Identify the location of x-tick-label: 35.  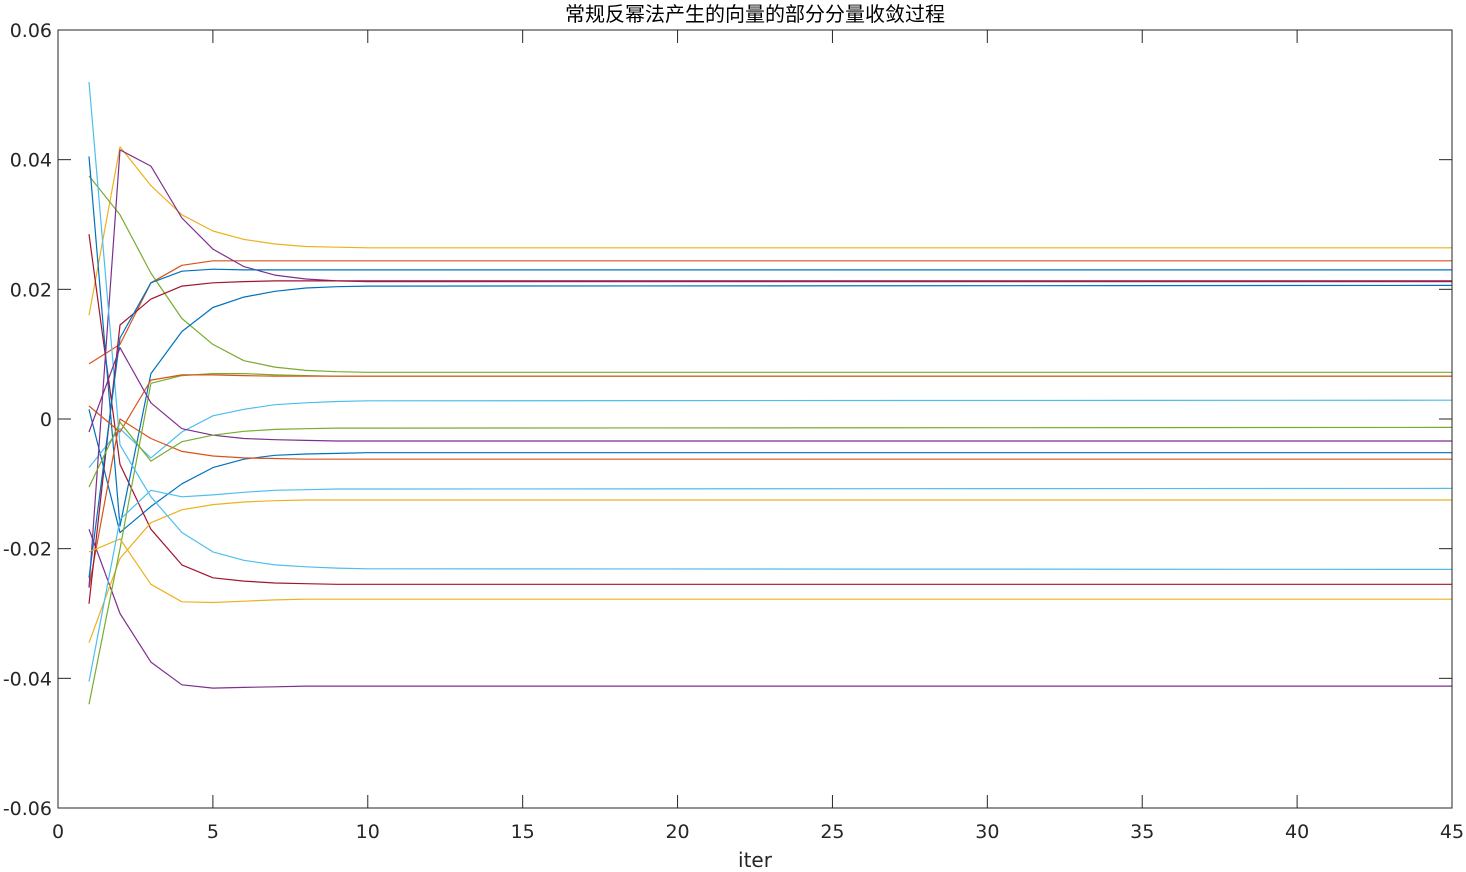
(1142, 832).